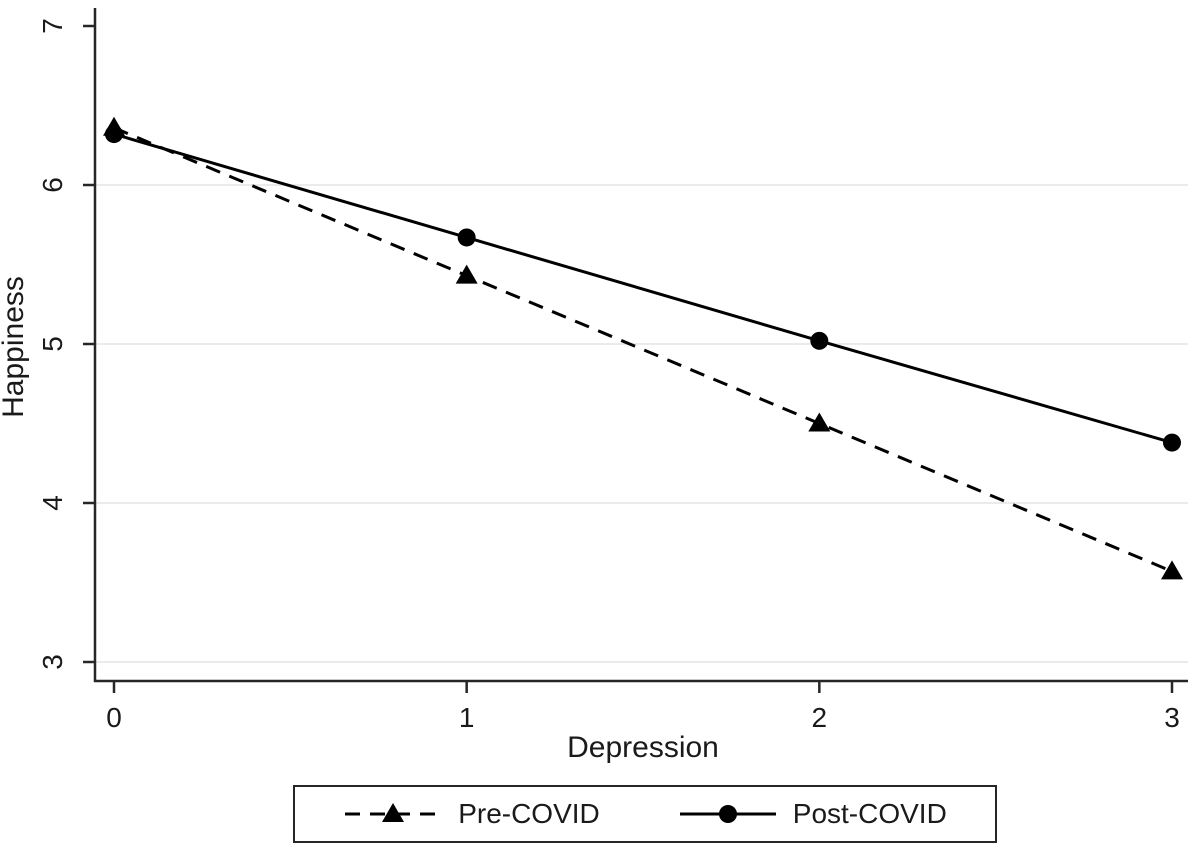 This screenshot has width=1200, height=852. Describe the element at coordinates (114, 717) in the screenshot. I see `x-tick-label-0: 0` at that location.